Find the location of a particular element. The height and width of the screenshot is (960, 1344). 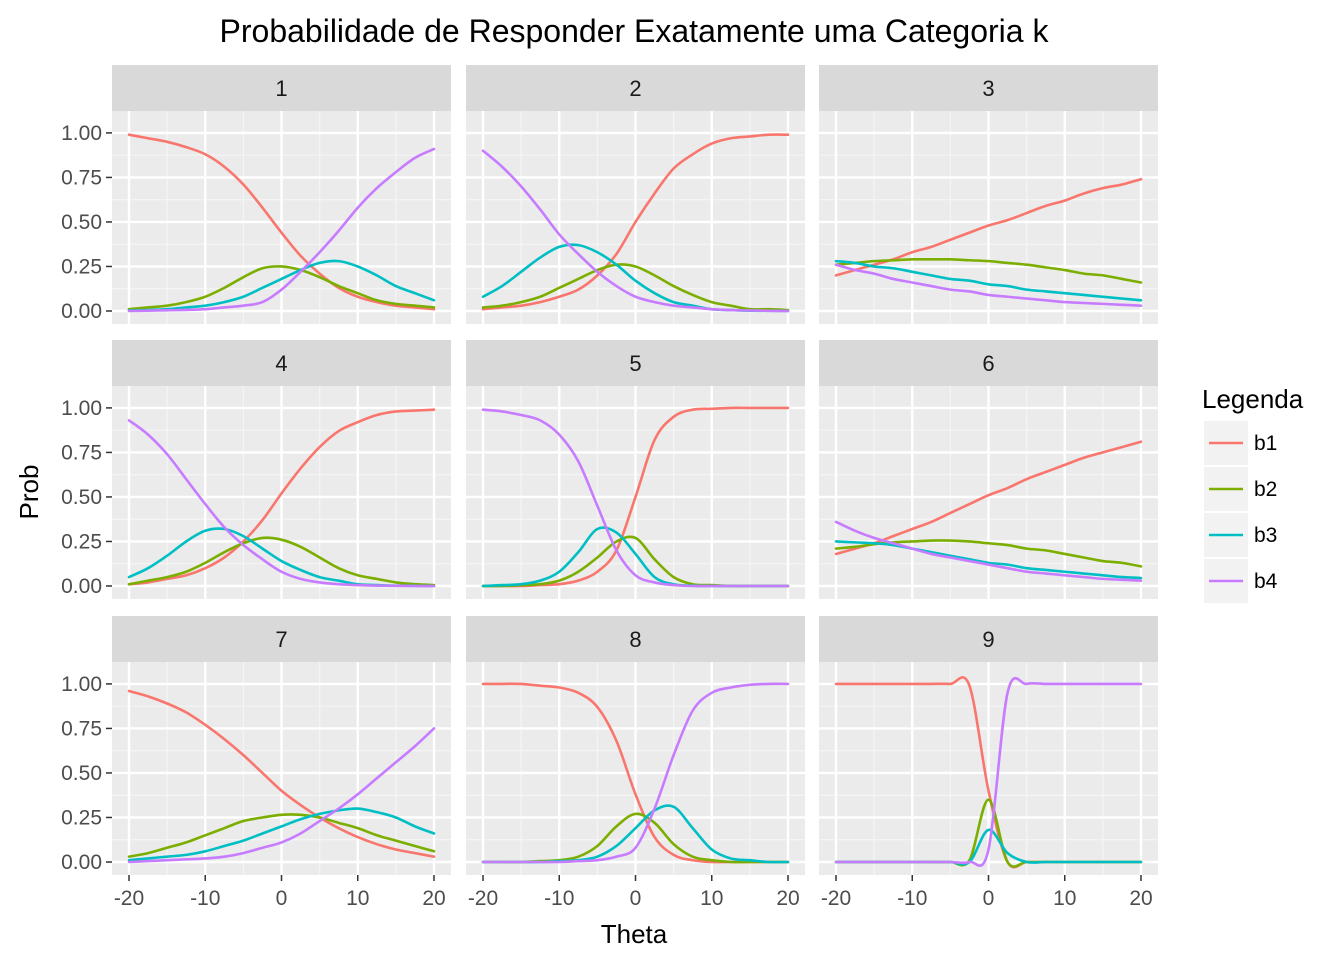

facet-strip-label: 3 is located at coordinates (988, 88).